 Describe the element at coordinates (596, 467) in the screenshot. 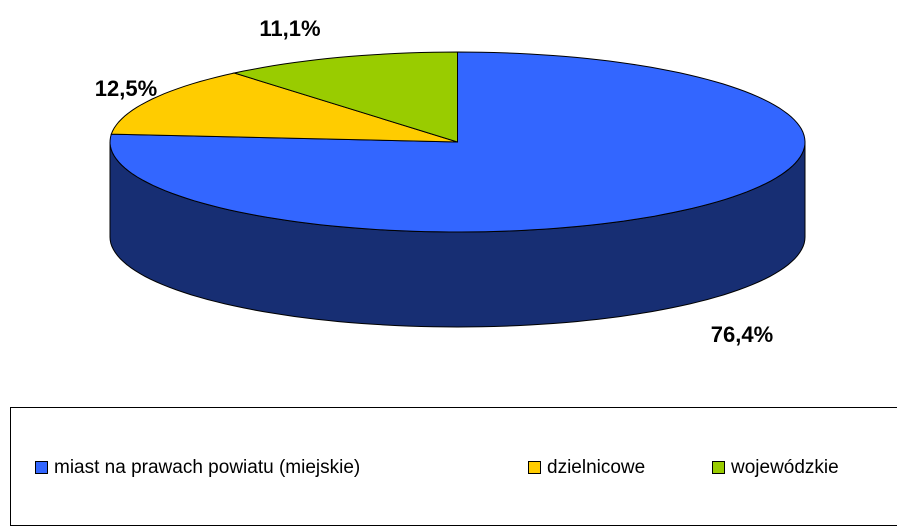

I see `legend-label: dzielnicowe` at that location.